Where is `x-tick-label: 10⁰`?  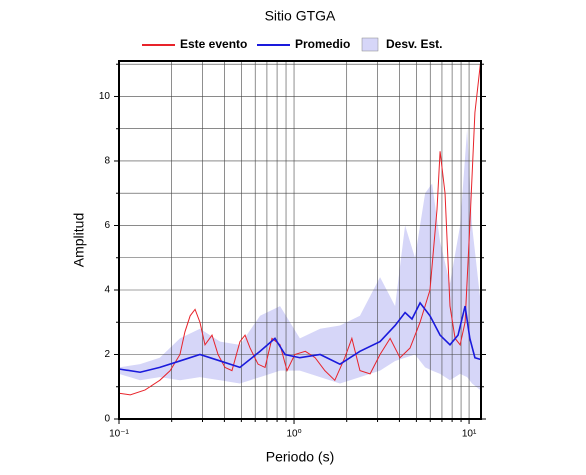
x-tick-label: 10⁰ is located at coordinates (293, 434).